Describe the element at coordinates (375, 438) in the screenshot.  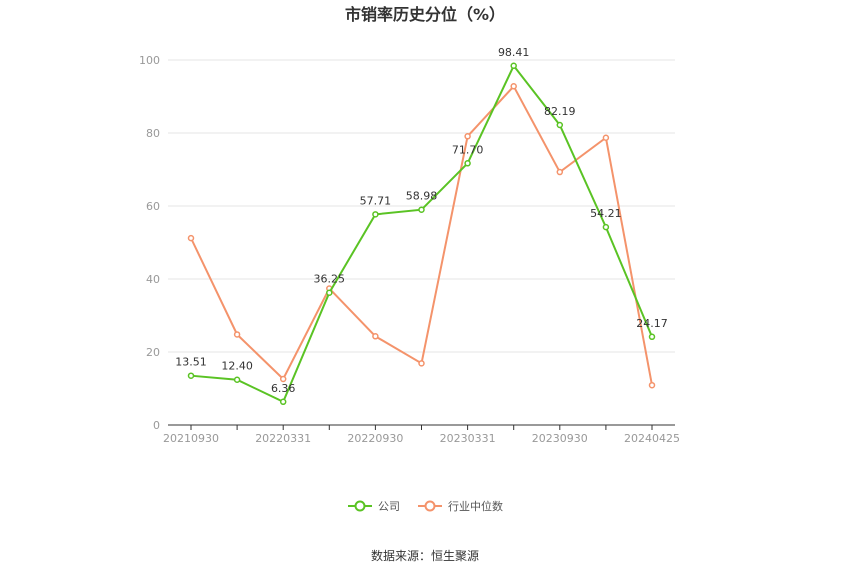
I see `x-tick-label: 20220930` at that location.